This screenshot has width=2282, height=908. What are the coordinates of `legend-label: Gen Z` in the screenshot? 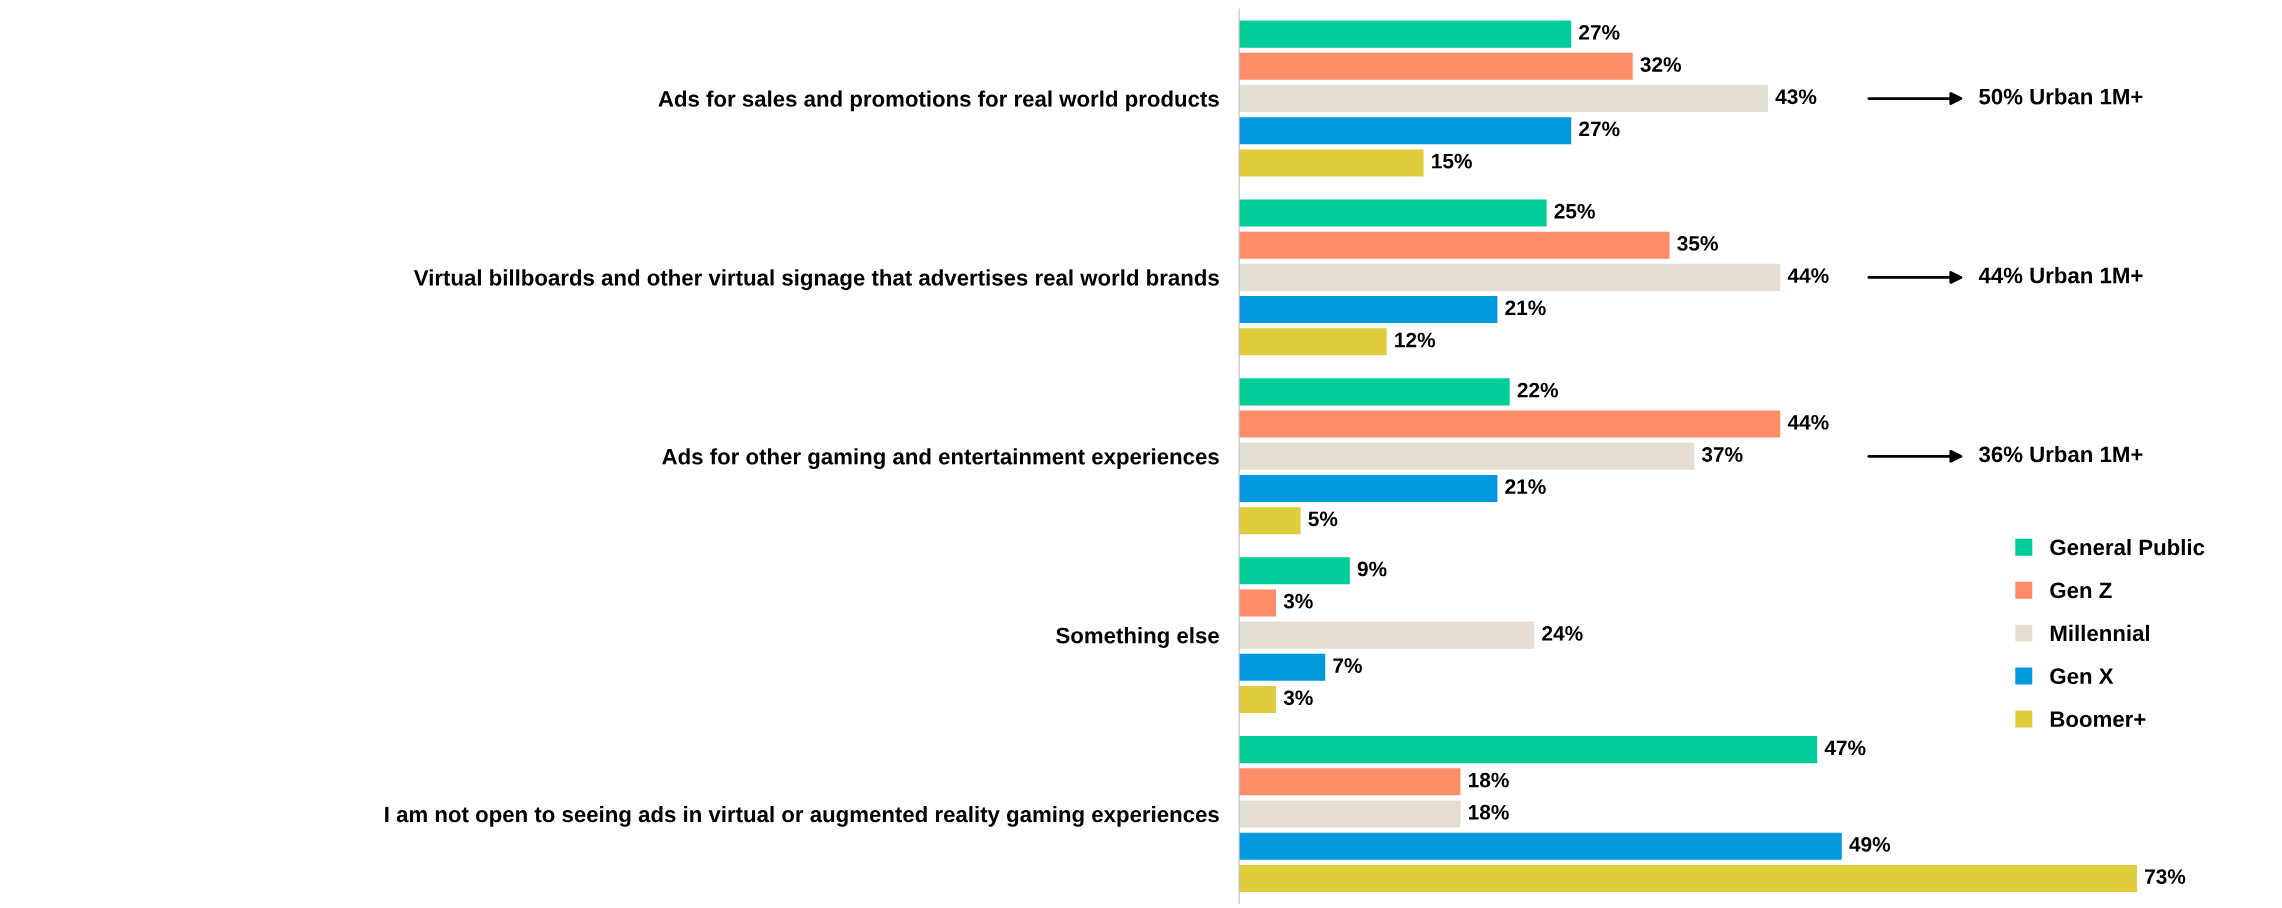 It's located at (2081, 590).